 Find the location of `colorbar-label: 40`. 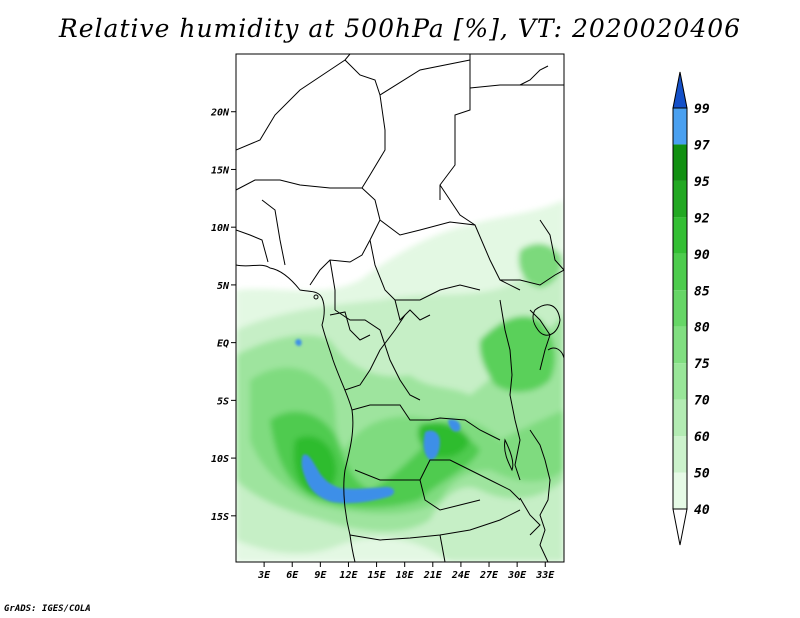

colorbar-label: 40 is located at coordinates (702, 510).